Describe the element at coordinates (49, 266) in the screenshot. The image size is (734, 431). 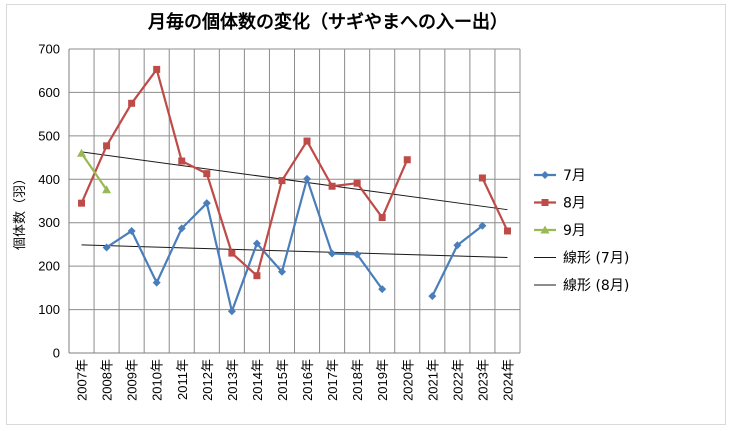
I see `y-tick-label: 200` at that location.